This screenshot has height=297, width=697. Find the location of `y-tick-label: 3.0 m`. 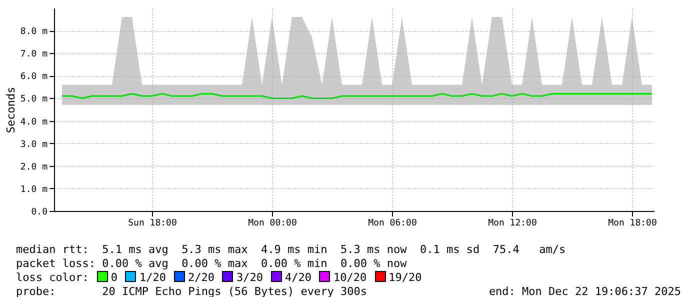

y-tick-label: 3.0 m is located at coordinates (34, 145).